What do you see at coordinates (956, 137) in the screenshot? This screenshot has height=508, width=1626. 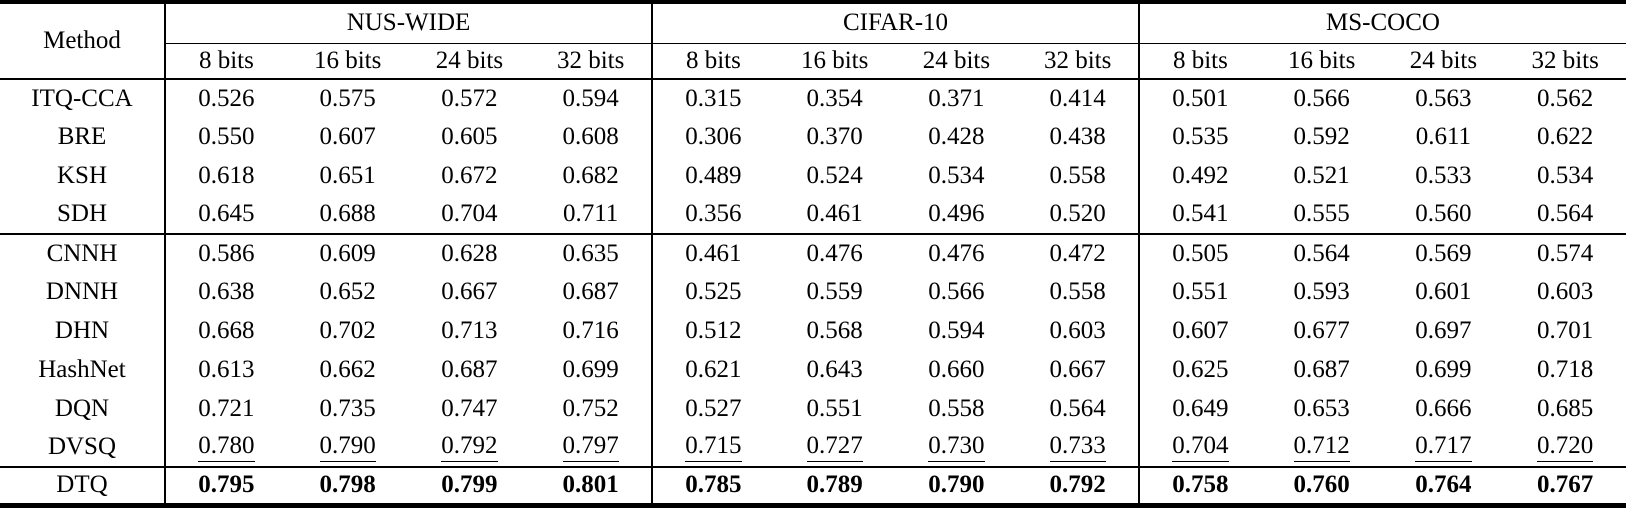 I see `value-text: 0.428` at bounding box center [956, 137].